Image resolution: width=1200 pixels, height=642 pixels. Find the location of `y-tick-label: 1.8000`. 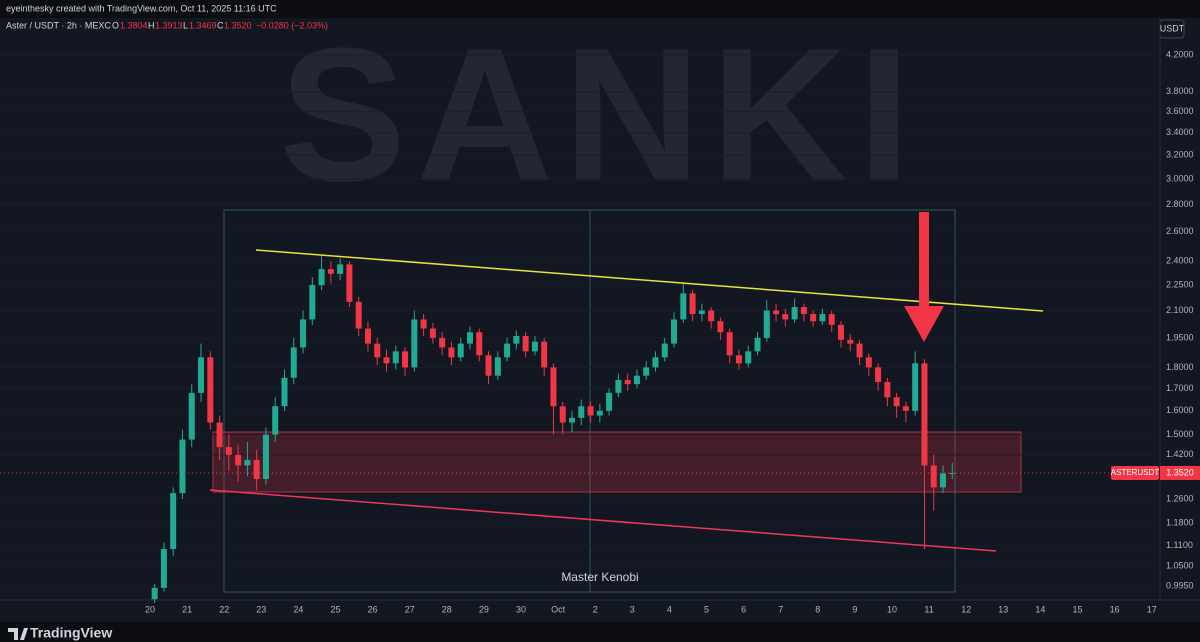

y-tick-label: 1.8000 is located at coordinates (1180, 367).